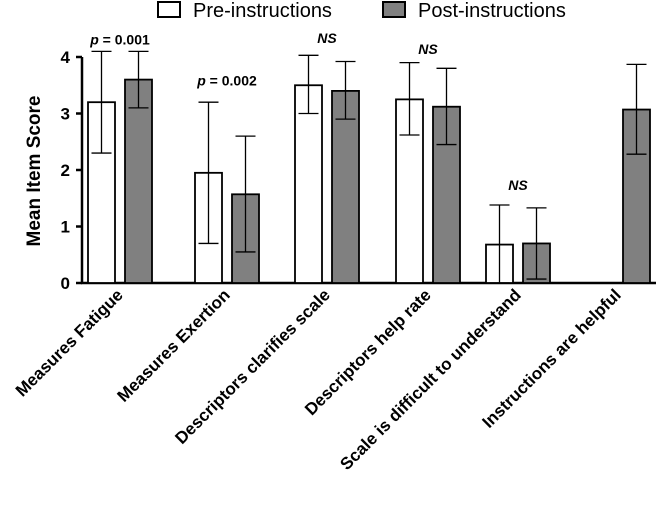 Image resolution: width=669 pixels, height=509 pixels. I want to click on y-tick-label: 4, so click(66, 57).